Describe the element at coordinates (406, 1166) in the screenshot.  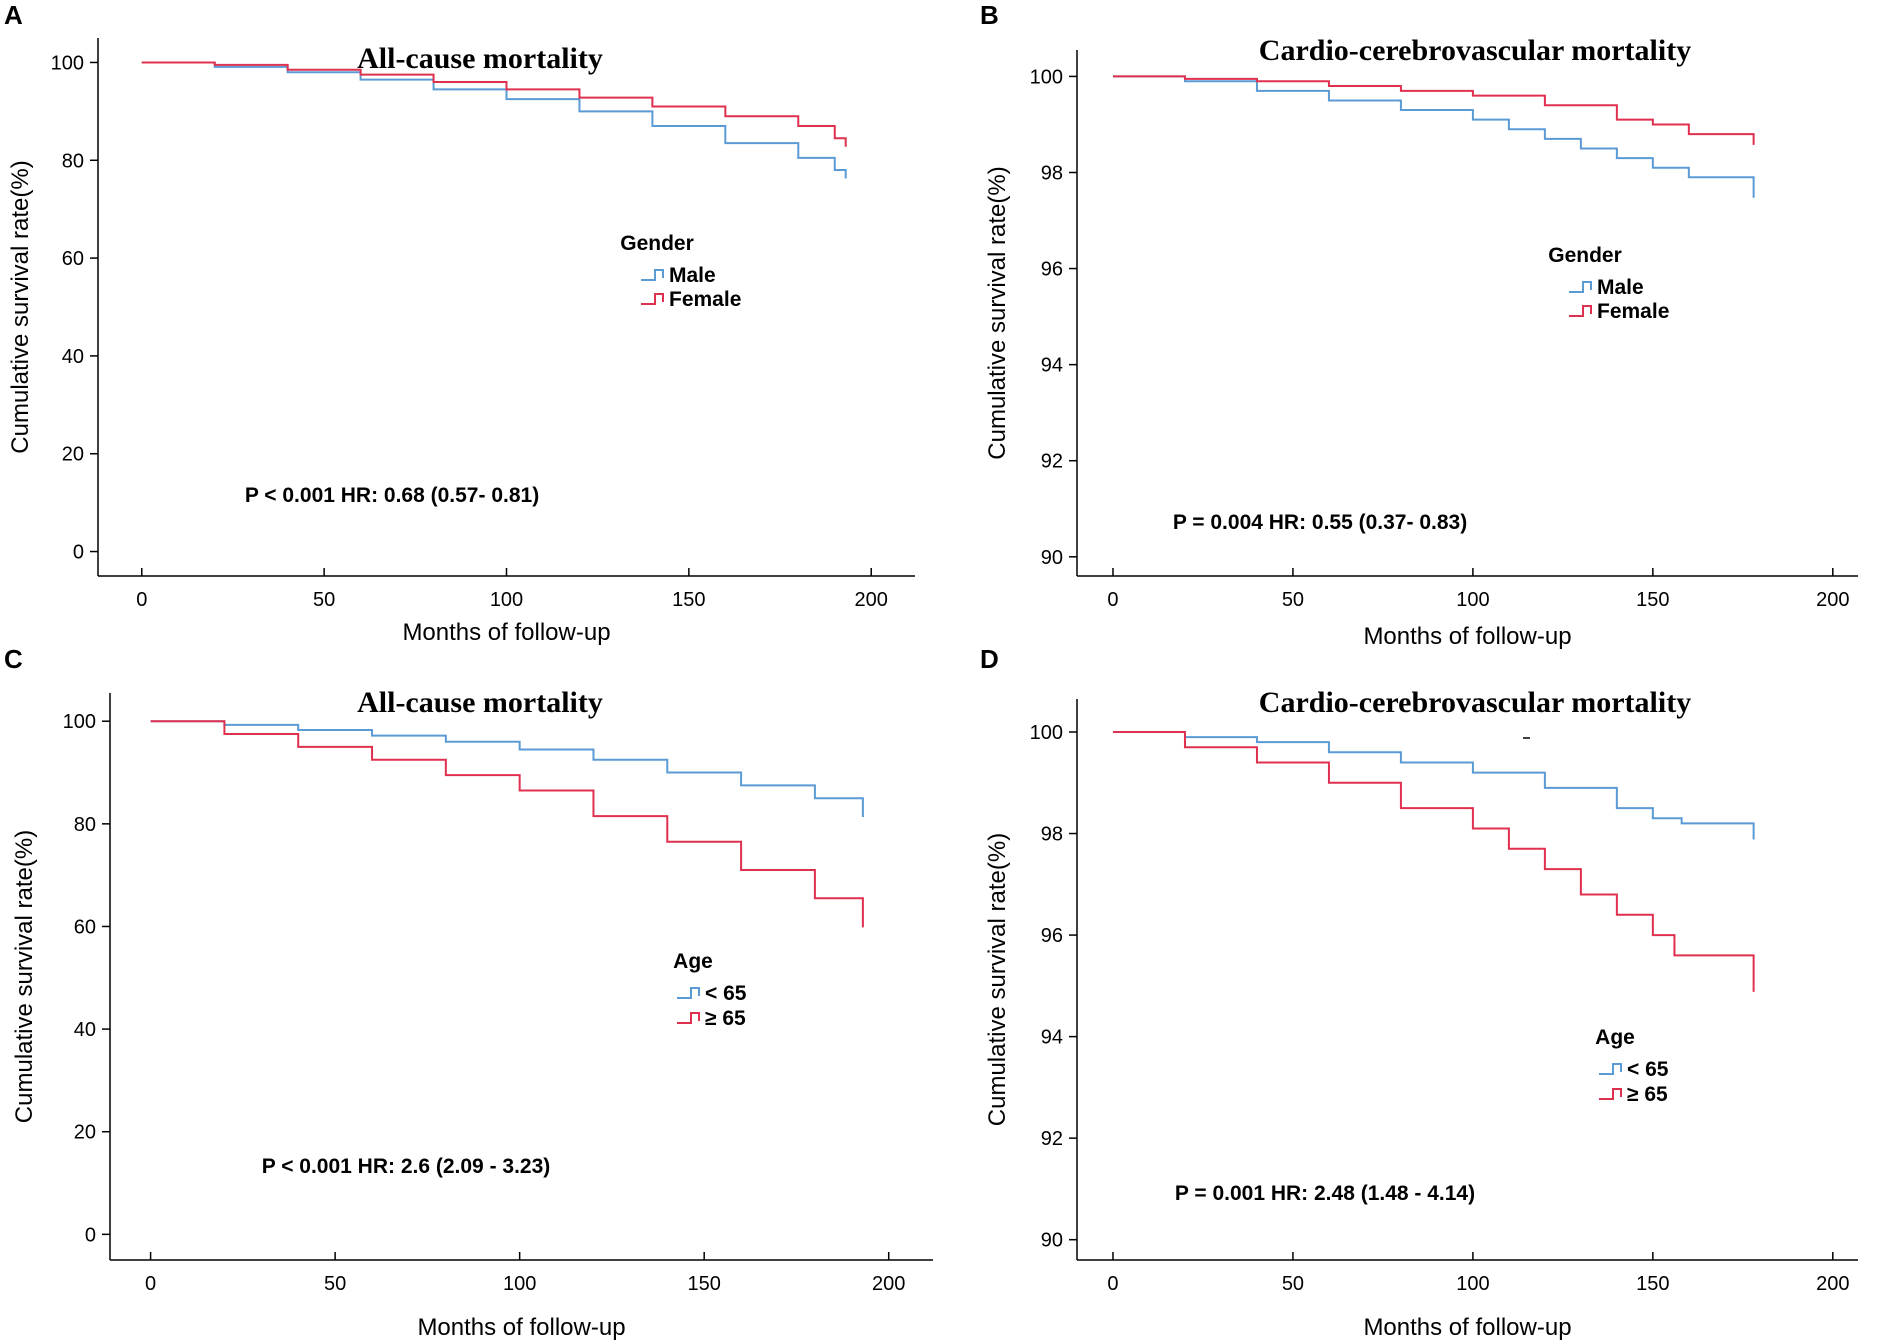
I see `statistics-annotation: P < 0.001 HR: 2.6 (2.09 - 3.23)` at that location.